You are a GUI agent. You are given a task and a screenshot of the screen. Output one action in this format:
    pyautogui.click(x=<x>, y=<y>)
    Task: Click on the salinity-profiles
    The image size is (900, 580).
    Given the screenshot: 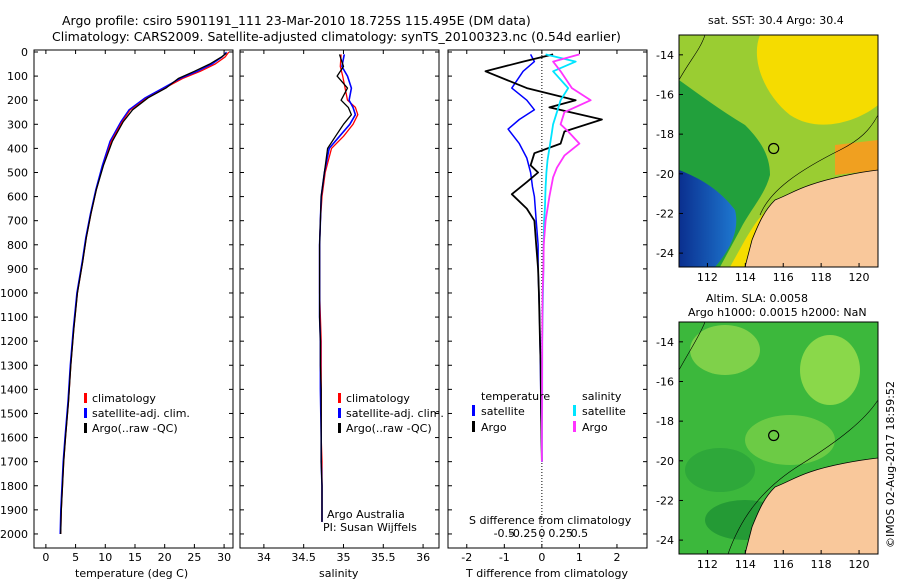 What is the action you would take?
    pyautogui.click(x=338, y=288)
    